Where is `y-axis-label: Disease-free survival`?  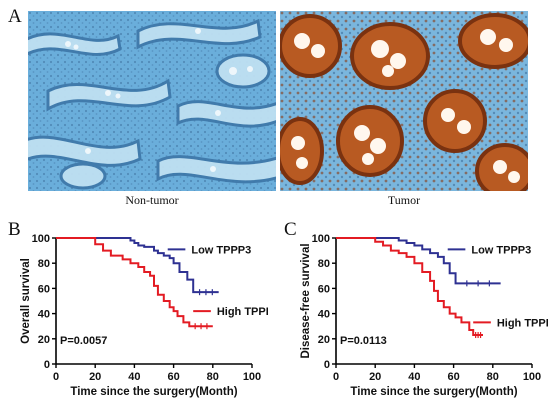
y-axis-label: Disease-free survival is located at coordinates (306, 300).